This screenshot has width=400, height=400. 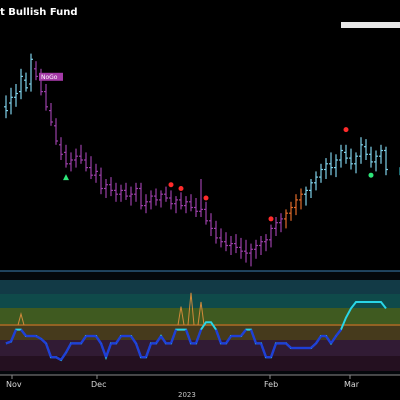 I want to click on annotation-nogo: NoGo, so click(x=51, y=76).